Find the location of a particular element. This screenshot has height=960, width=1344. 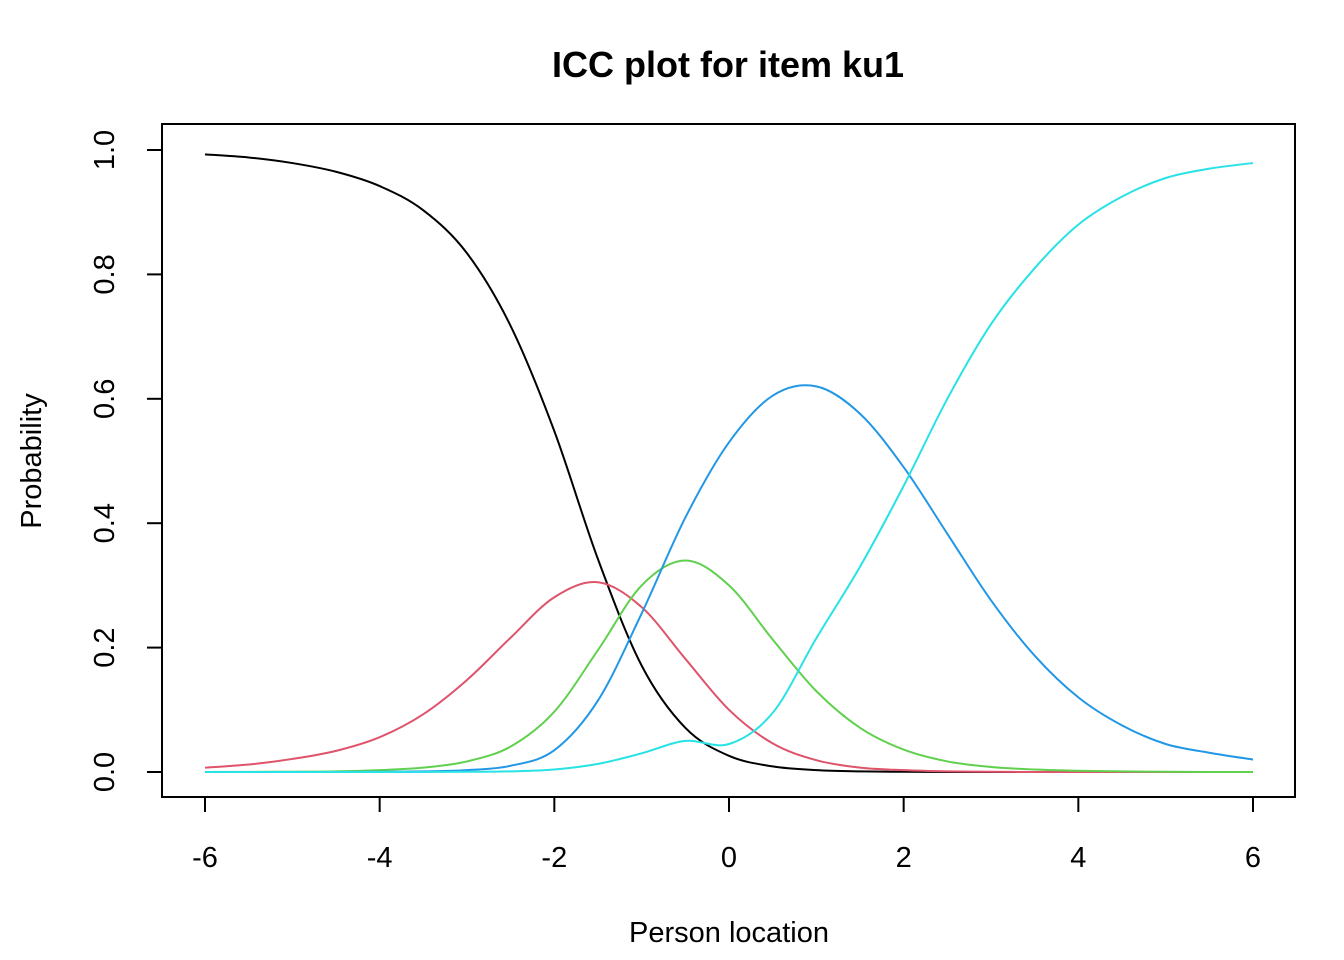

x-tick-label: 6 is located at coordinates (1253, 858).